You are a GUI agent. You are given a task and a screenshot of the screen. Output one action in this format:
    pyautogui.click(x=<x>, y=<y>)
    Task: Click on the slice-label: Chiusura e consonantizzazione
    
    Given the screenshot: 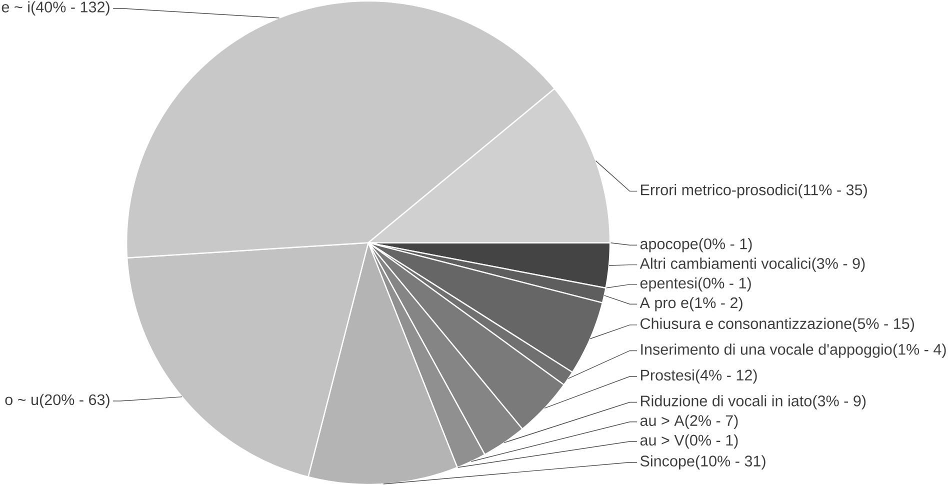 What is the action you would take?
    pyautogui.click(x=746, y=324)
    